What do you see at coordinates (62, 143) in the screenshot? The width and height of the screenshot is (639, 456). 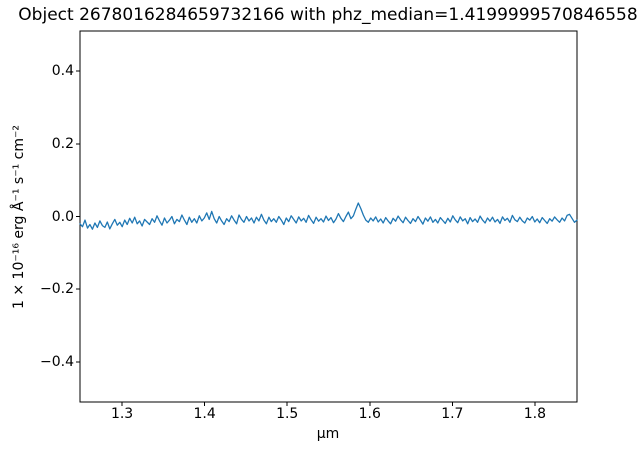 I see `y-tick-label: 0.2` at bounding box center [62, 143].